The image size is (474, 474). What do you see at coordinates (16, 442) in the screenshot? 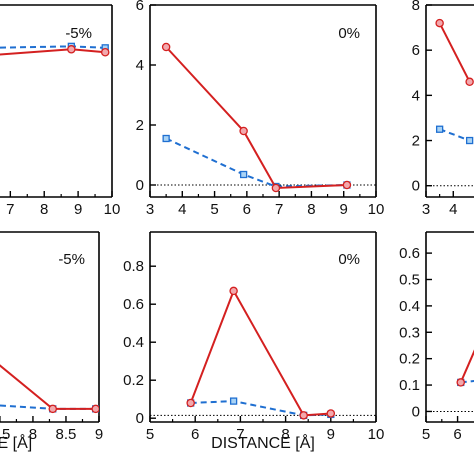
I see `x-axis-title-left: CE [Å]` at bounding box center [16, 442].